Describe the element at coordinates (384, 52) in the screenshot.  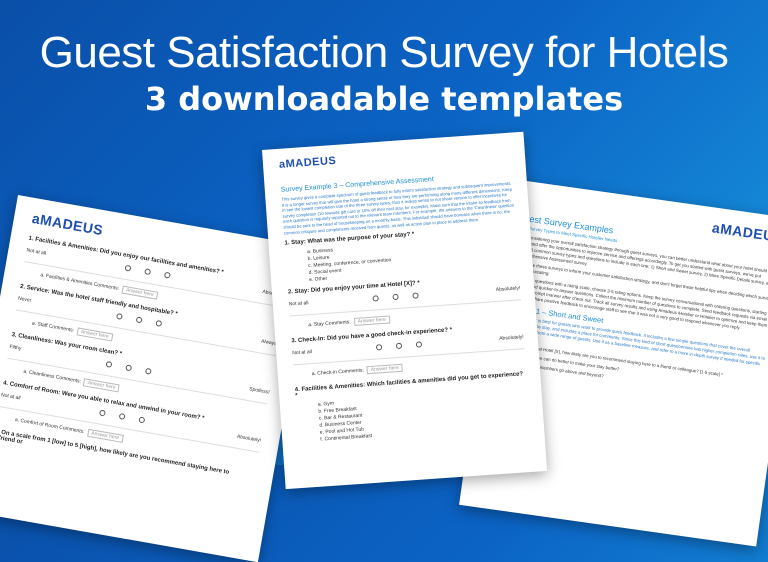
I see `banner-title: Guest Satisfaction Survey for Hotels` at that location.